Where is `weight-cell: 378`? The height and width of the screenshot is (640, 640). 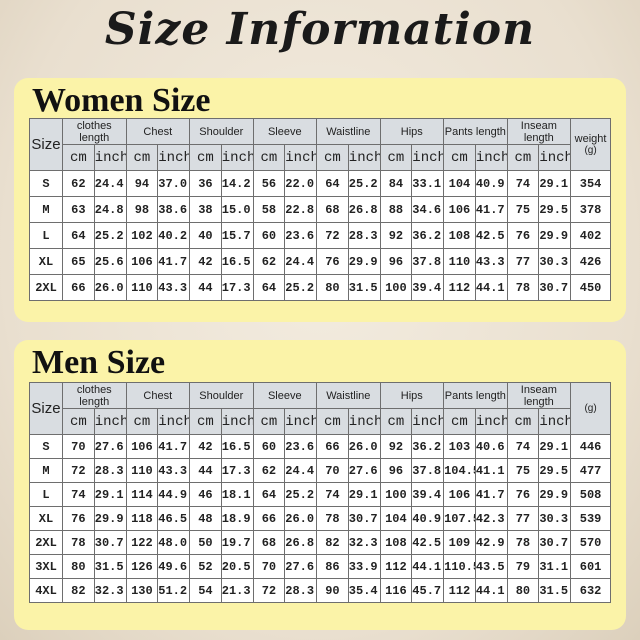 weight-cell: 378 is located at coordinates (591, 209).